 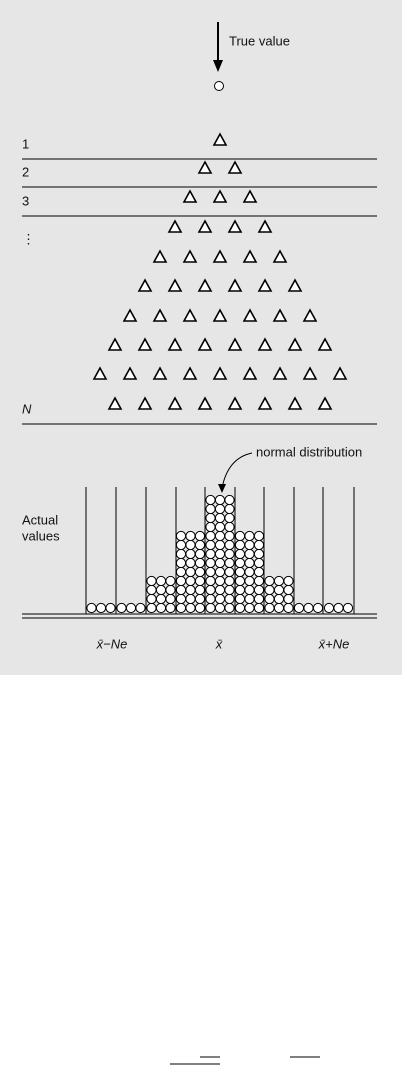 What do you see at coordinates (237, 470) in the screenshot?
I see `annotation-arrow` at bounding box center [237, 470].